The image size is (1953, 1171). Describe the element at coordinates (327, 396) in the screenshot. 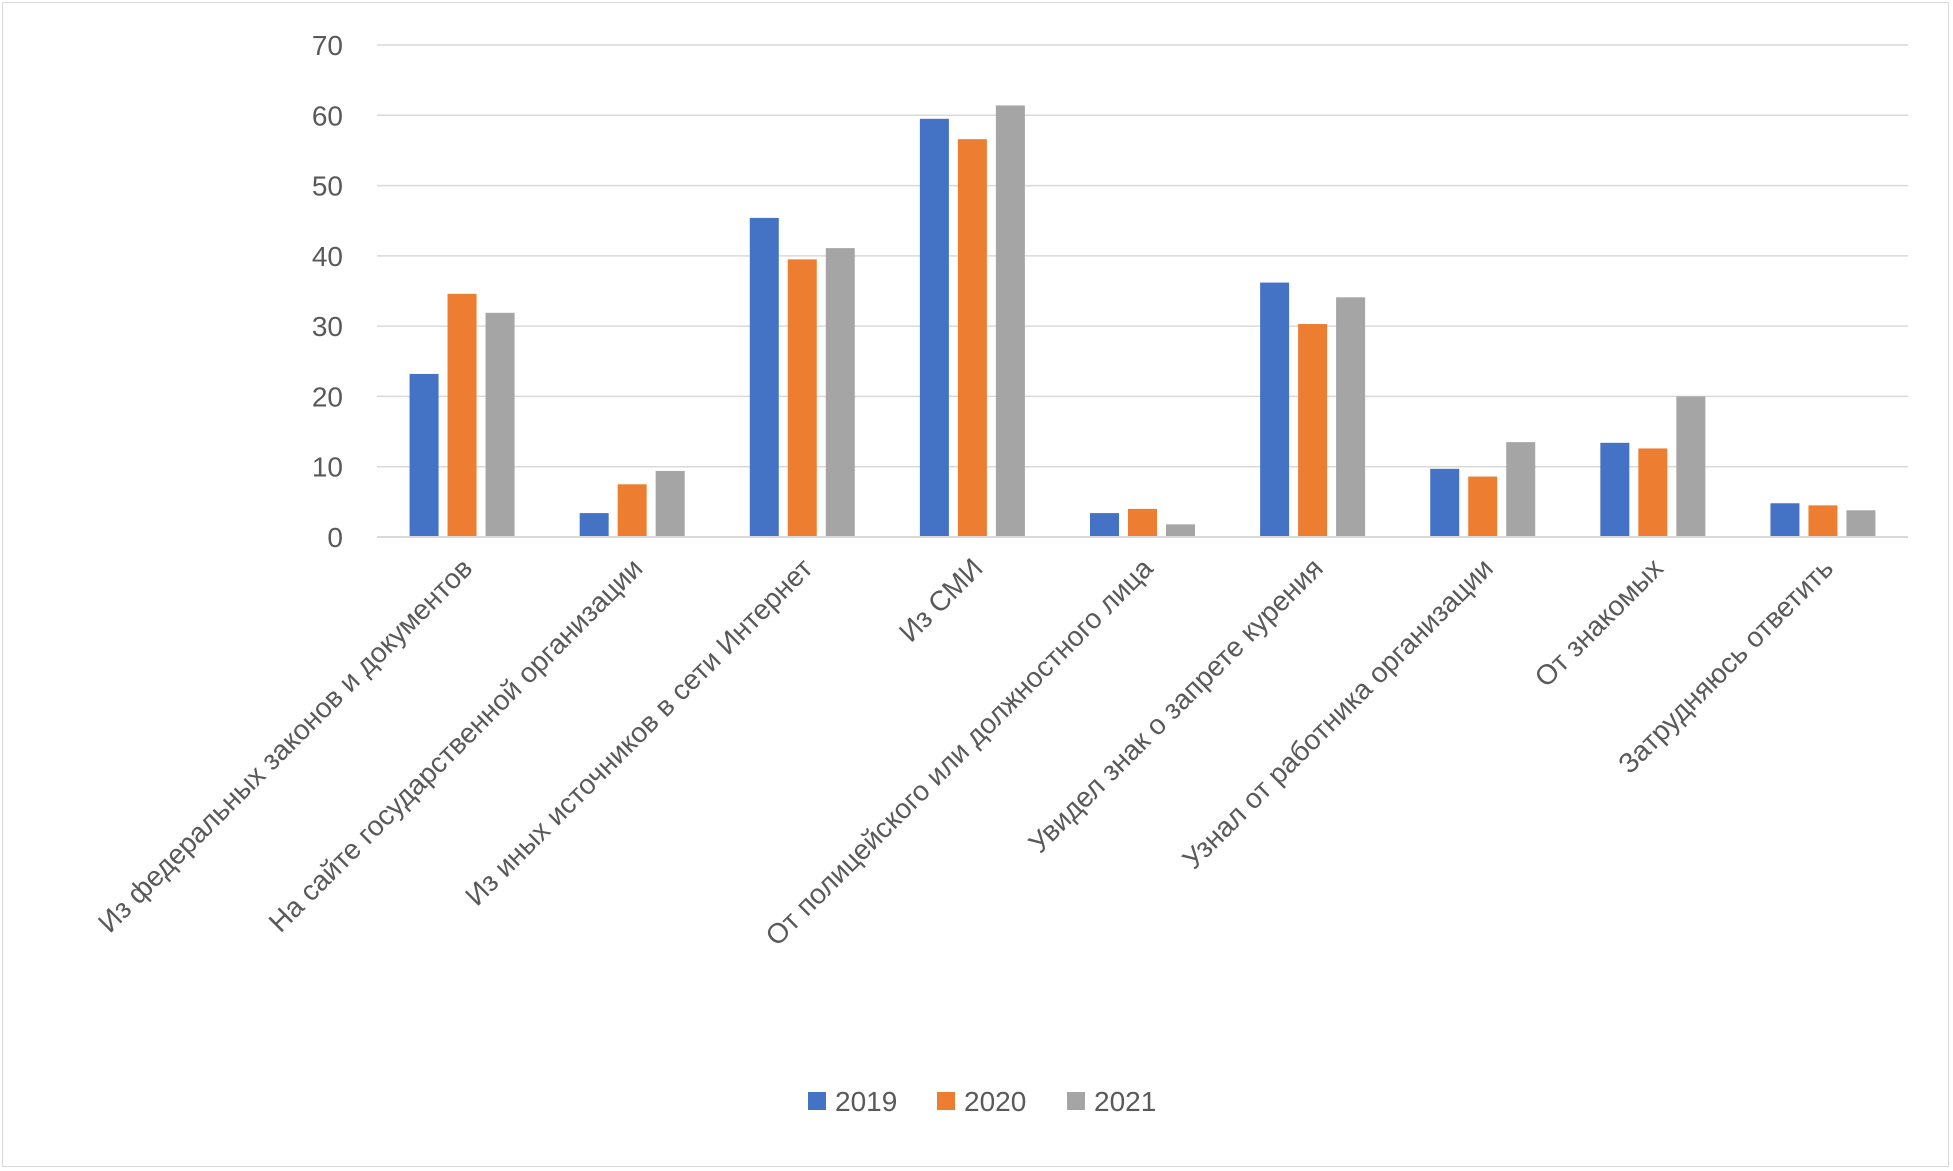

I see `y-tick-label: 20` at that location.